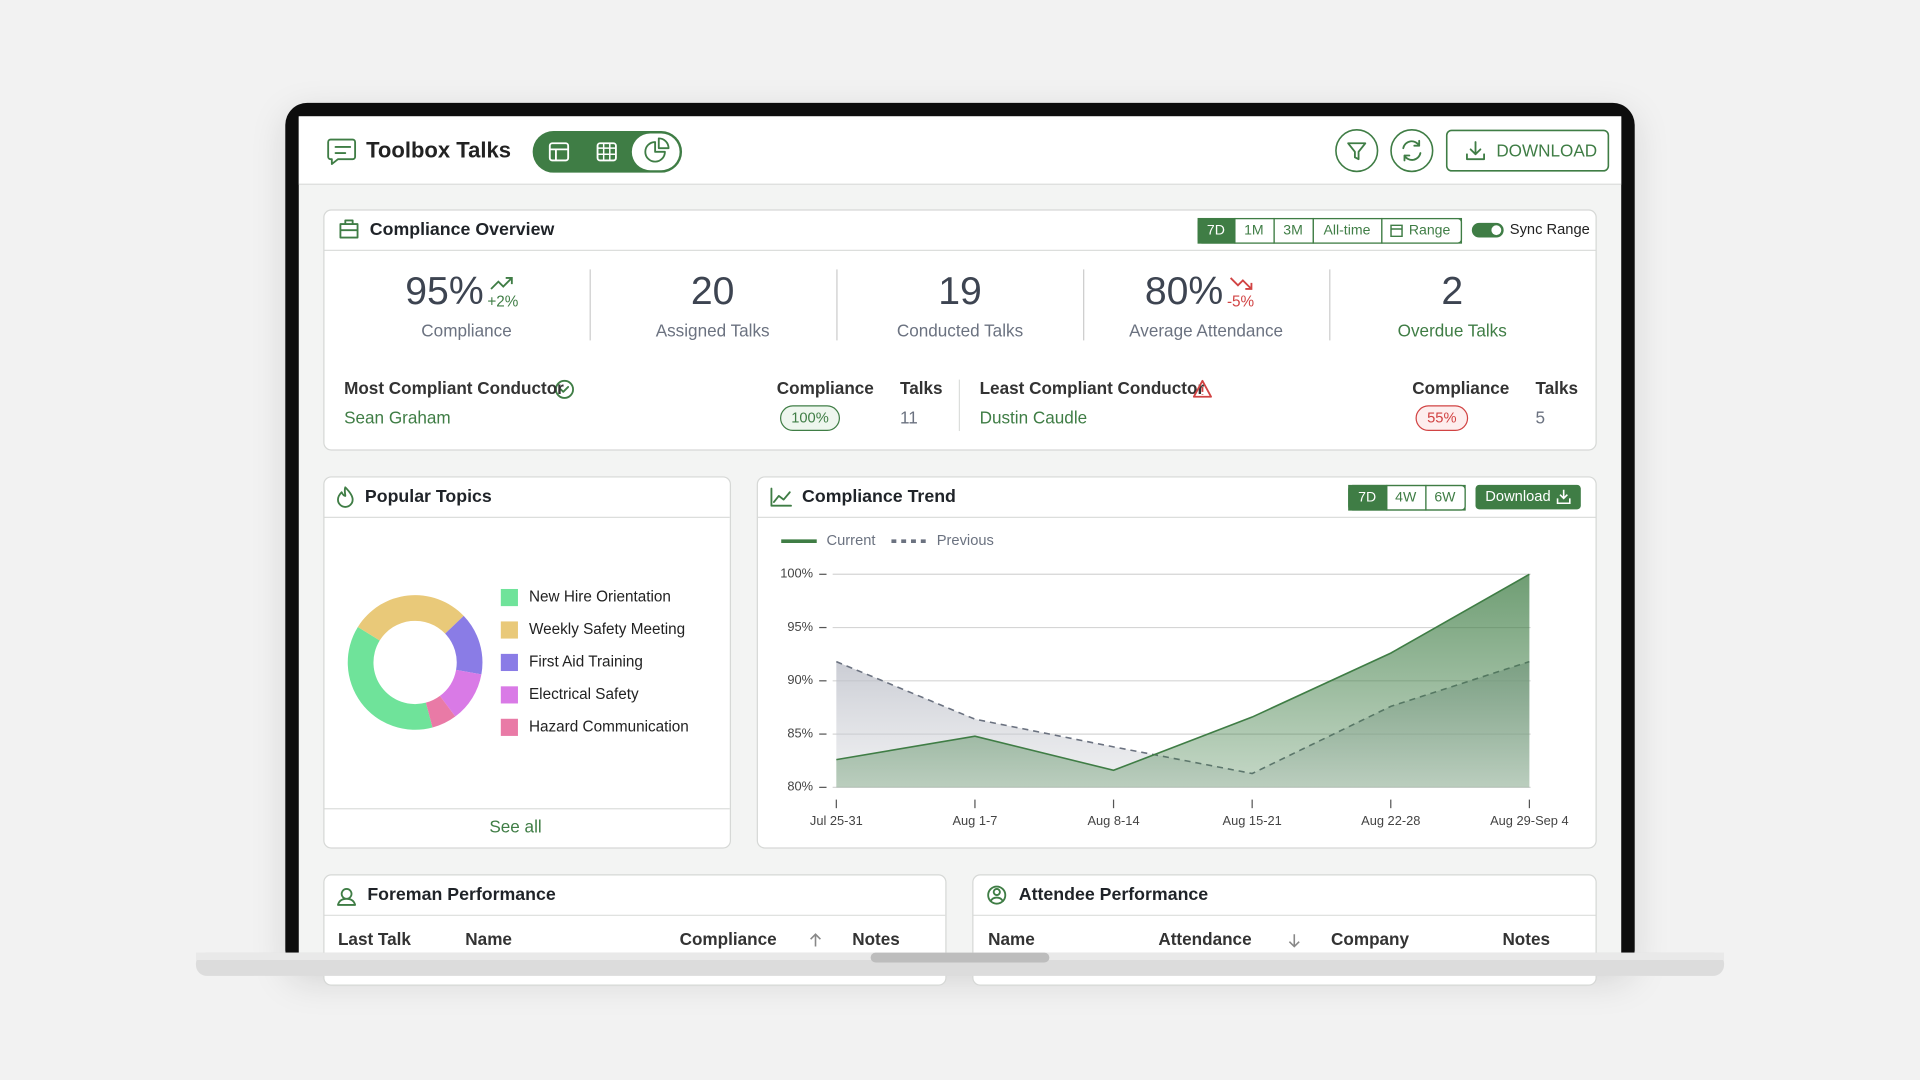 This screenshot has height=1080, width=1920. I want to click on trend-arrow, so click(501, 283).